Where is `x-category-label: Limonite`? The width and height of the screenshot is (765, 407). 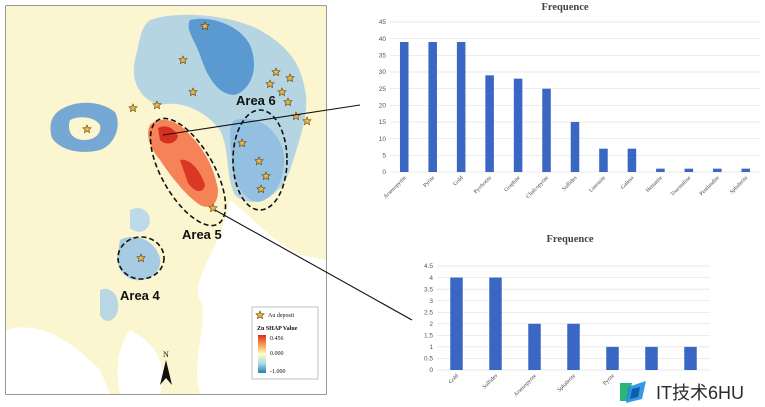
x-category-label: Limonite is located at coordinates (597, 184).